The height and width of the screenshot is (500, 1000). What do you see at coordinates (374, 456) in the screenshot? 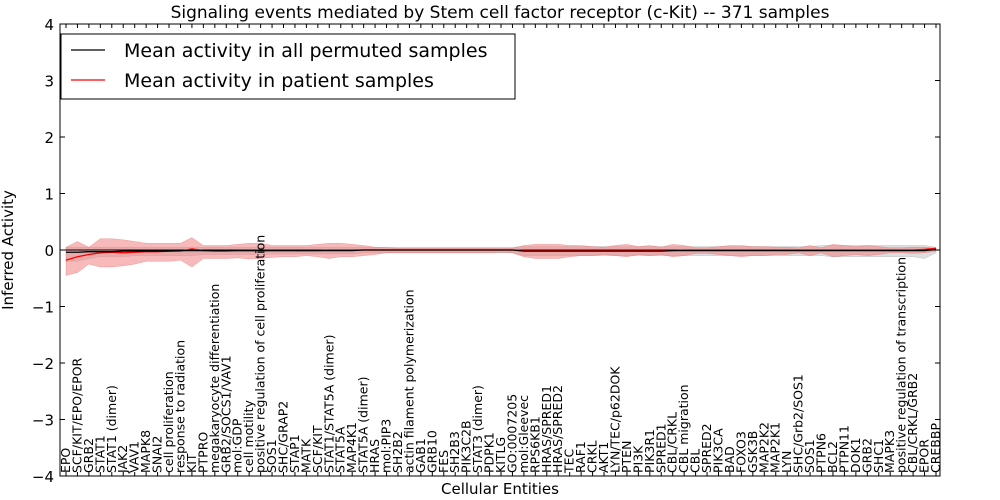
I see `x-tick-label: HRAS` at bounding box center [374, 456].